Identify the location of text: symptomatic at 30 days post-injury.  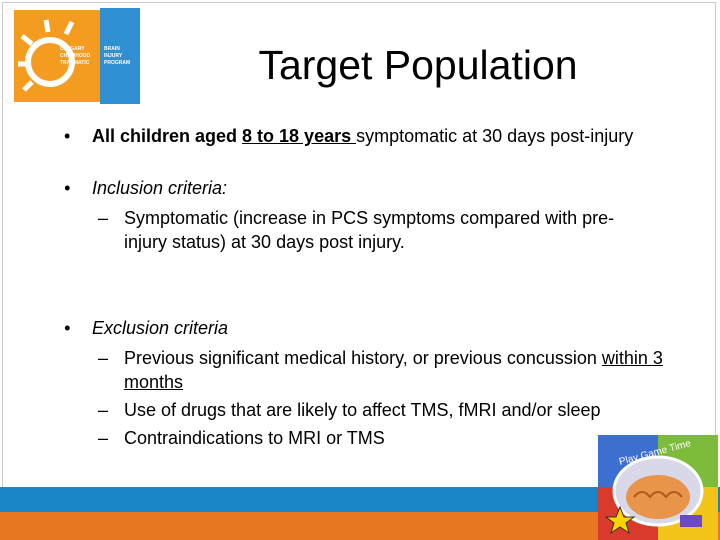
(495, 136).